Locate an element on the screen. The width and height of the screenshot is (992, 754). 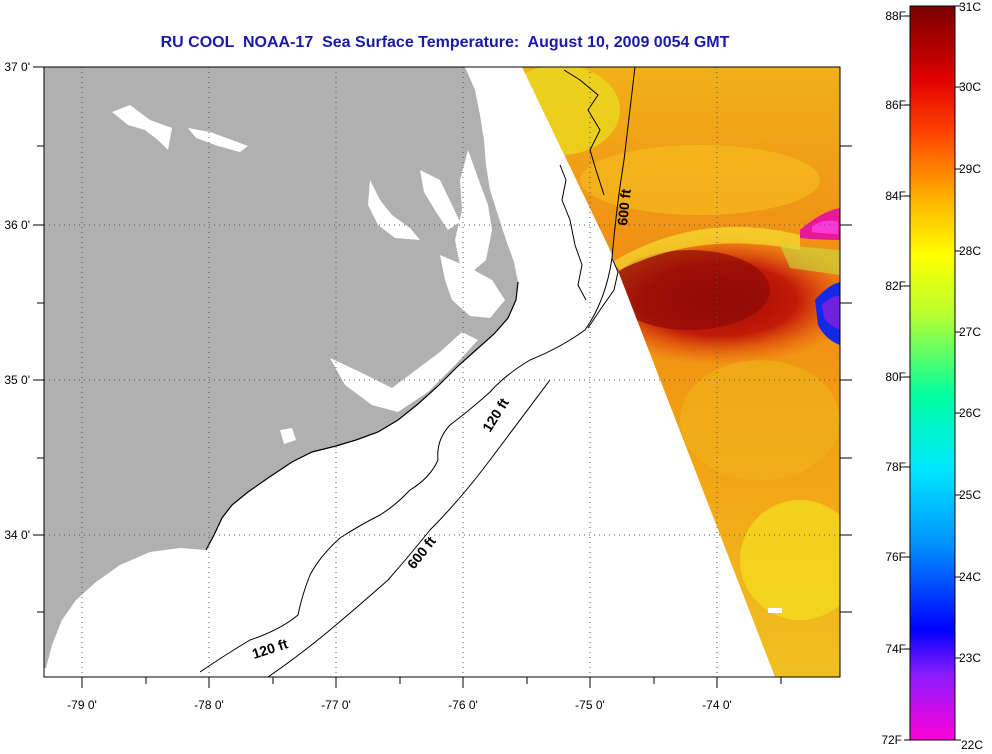
lon-label-74: -74 0' is located at coordinates (717, 705).